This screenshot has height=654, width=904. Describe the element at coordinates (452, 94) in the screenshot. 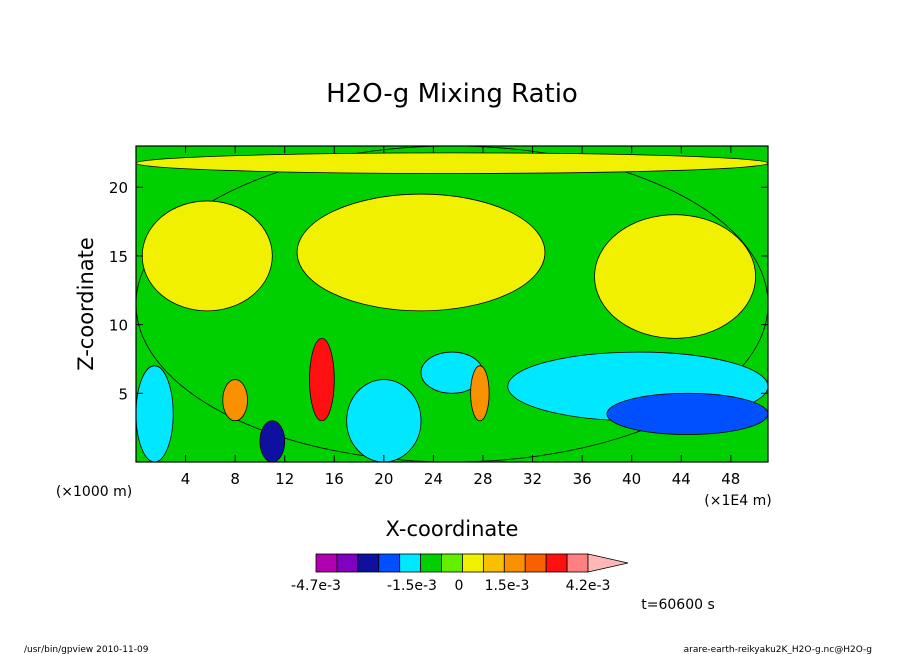

I see `chart-title: H2O-g Mixing Ratio` at that location.